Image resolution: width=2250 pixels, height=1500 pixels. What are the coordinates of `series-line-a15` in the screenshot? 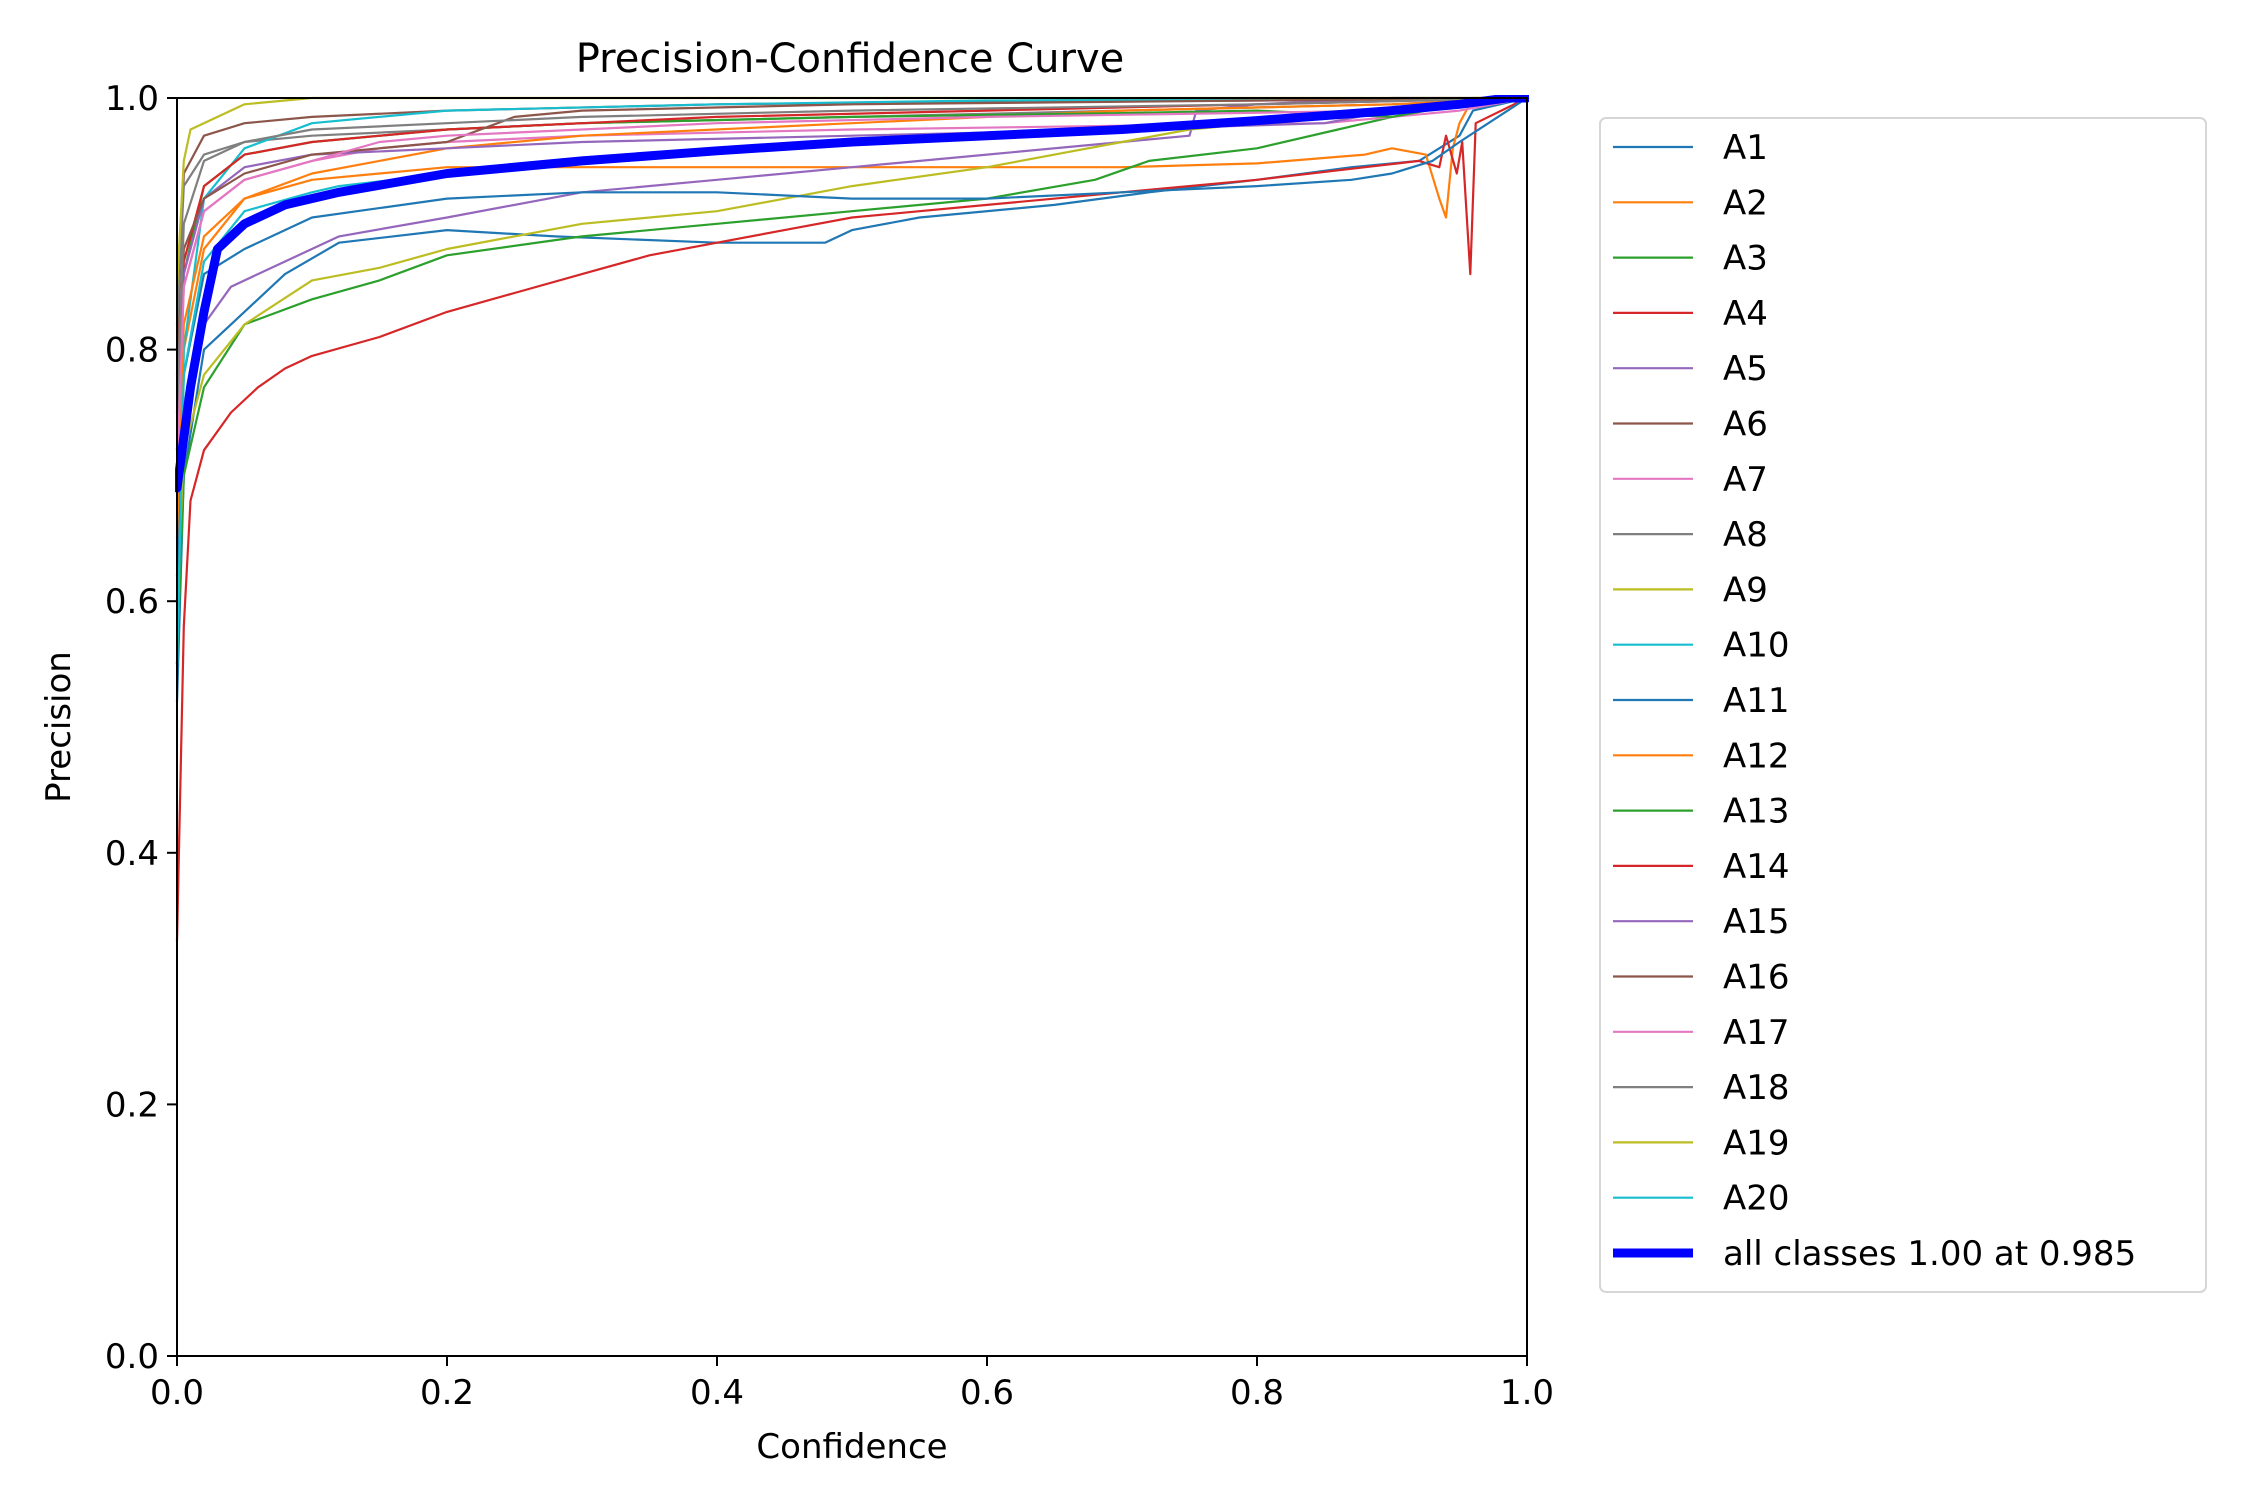 It's located at (852, 274).